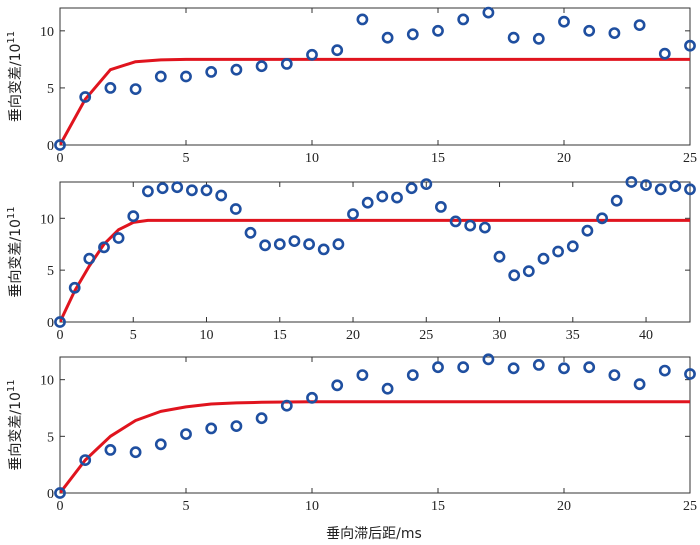 The image size is (700, 545). I want to click on fit-line, so click(375, 101).